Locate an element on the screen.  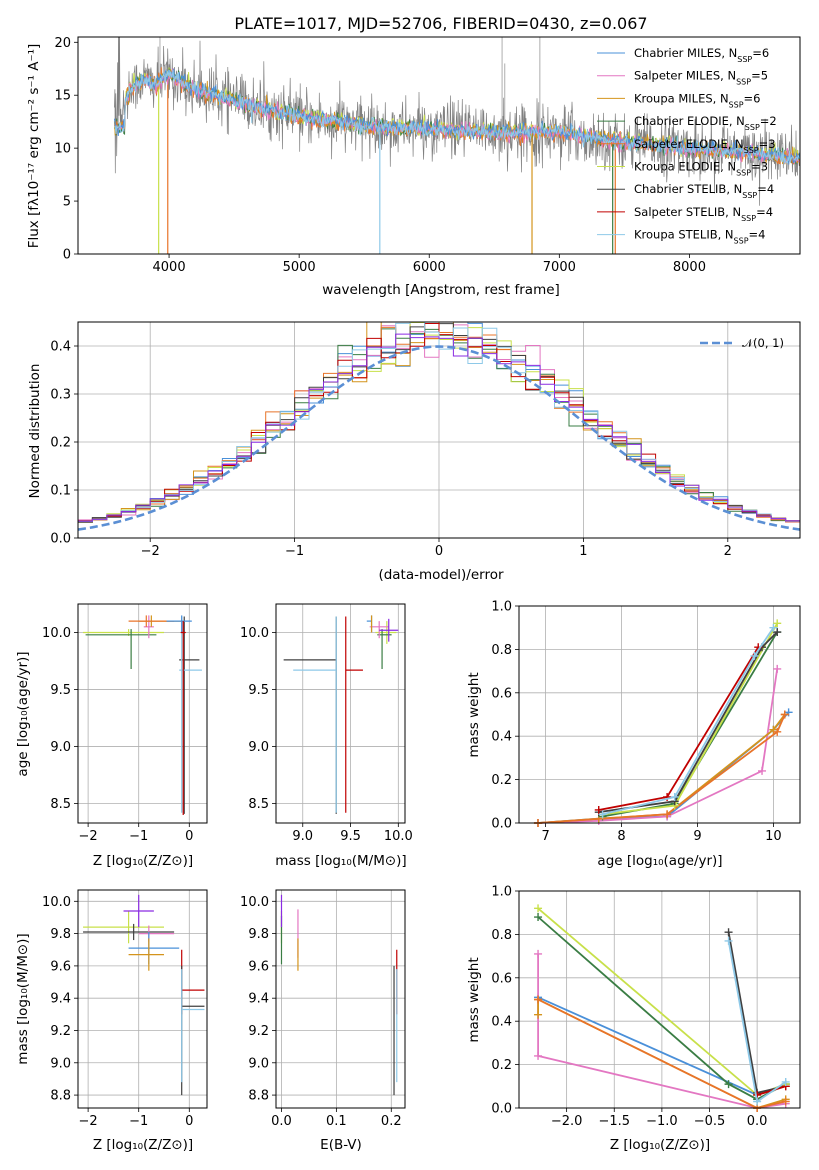
ebv-mass-plot: 0.0 0.1 0.2 8.8 9.0 9.2 9.4 9.6 9.8 10.0 is located at coordinates (323, 1009).